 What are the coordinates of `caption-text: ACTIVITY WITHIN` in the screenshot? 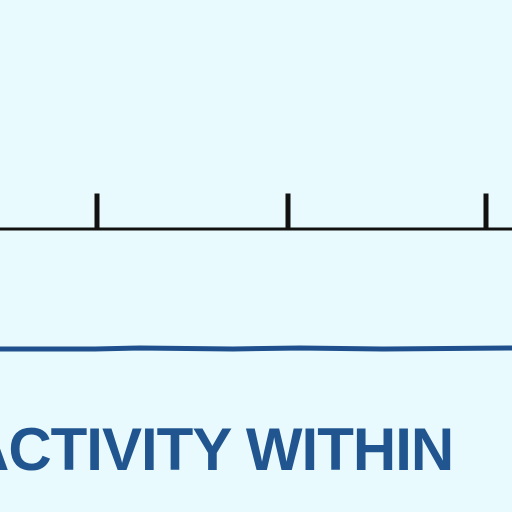 It's located at (227, 449).